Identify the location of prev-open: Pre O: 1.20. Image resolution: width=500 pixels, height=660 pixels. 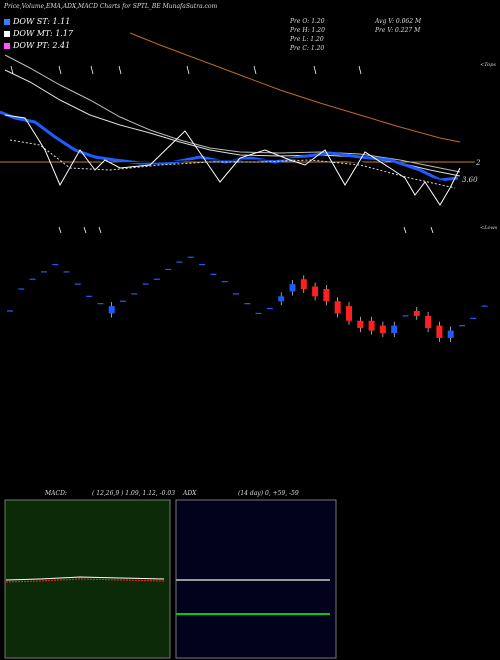
(307, 21).